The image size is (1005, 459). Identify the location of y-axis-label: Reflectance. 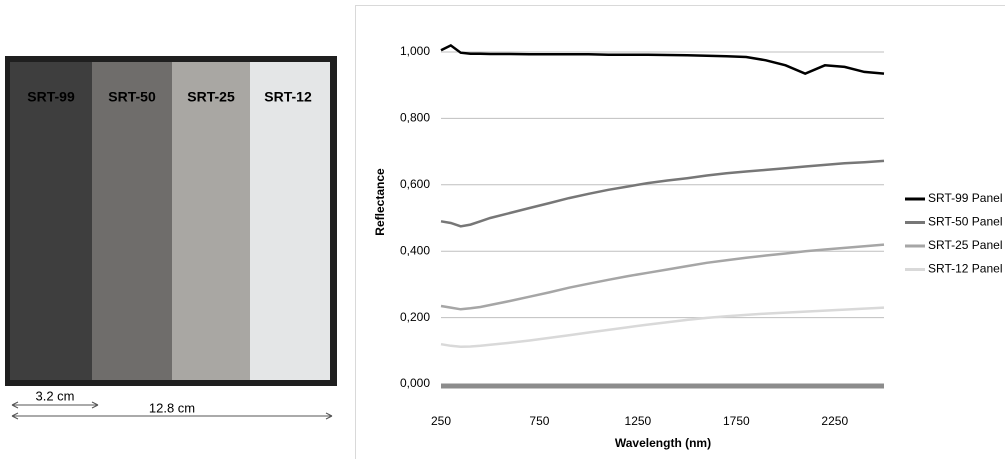
(380, 202).